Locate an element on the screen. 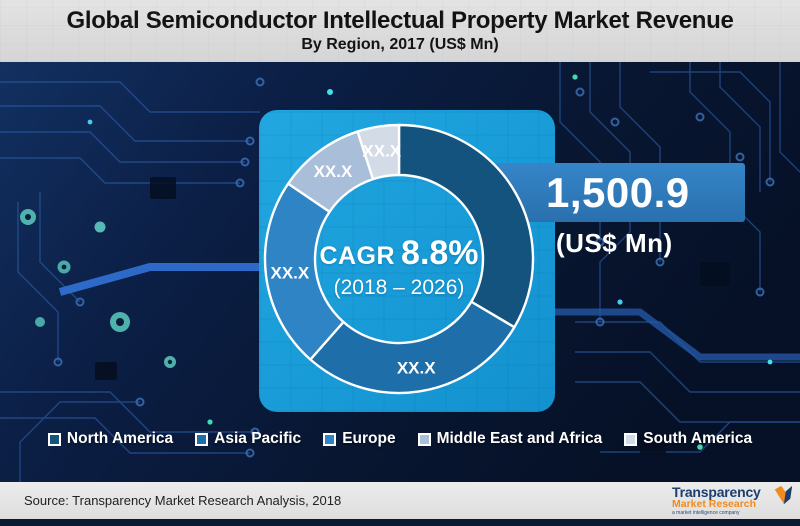 The width and height of the screenshot is (800, 526). page-subtitle: By Region, 2017 (US$ Mn) is located at coordinates (400, 44).